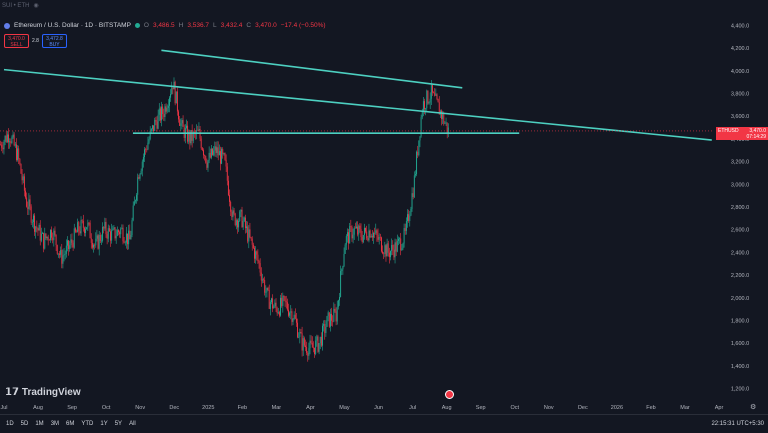 This screenshot has height=433, width=768. What do you see at coordinates (51, 392) in the screenshot?
I see `brand-name: TradingView` at bounding box center [51, 392].